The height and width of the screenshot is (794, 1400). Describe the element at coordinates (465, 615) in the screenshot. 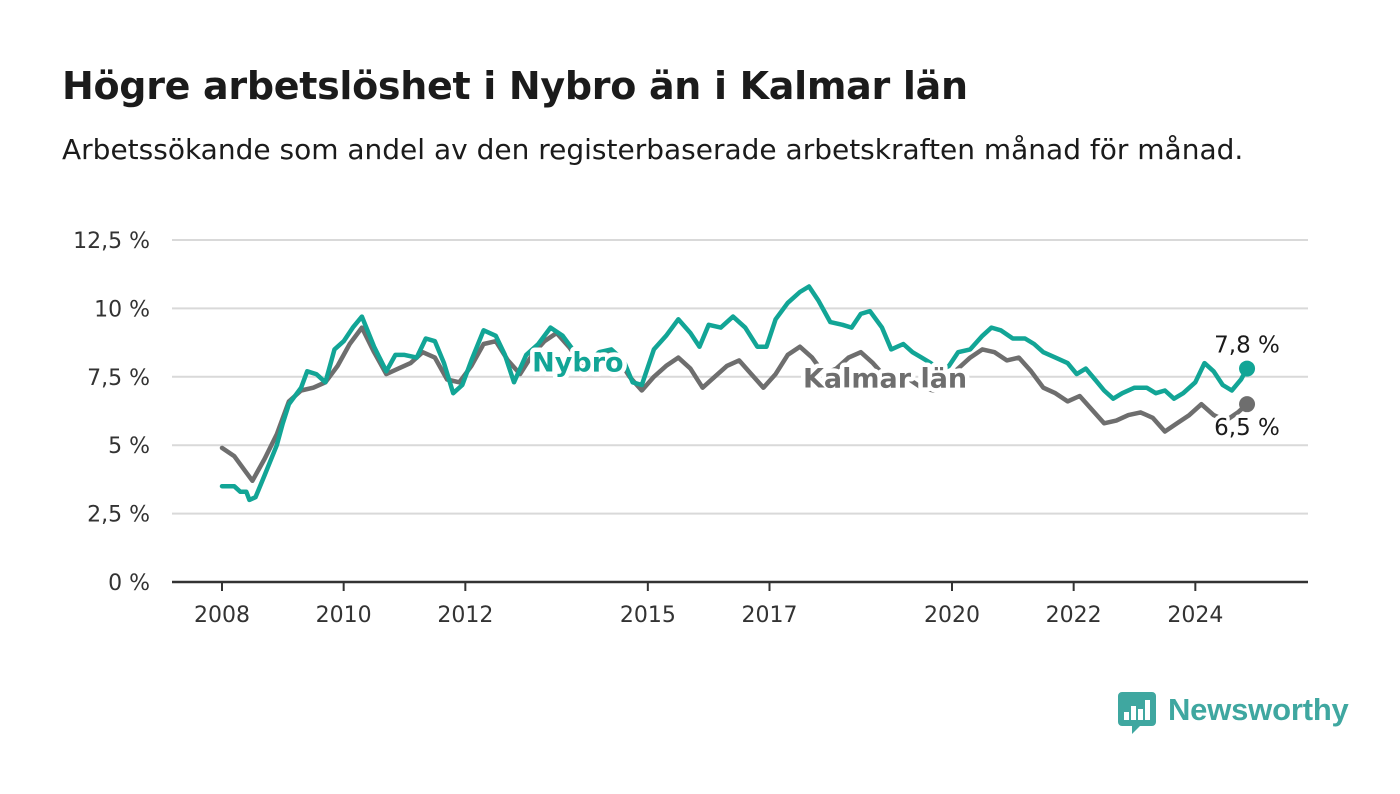

I see `x-tick-label: 2012` at that location.